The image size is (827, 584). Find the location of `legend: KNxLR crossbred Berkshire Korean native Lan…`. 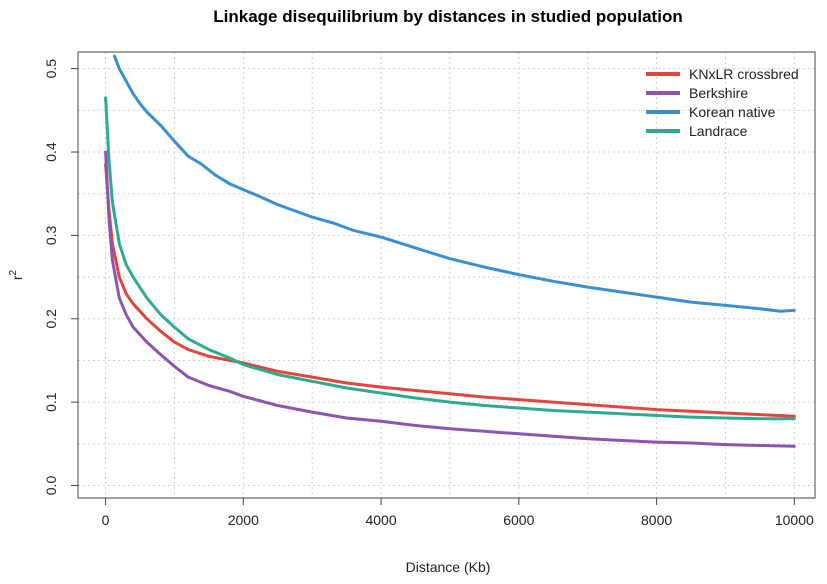

legend: KNxLR crossbred Berkshire Korean native Lan… is located at coordinates (722, 102).